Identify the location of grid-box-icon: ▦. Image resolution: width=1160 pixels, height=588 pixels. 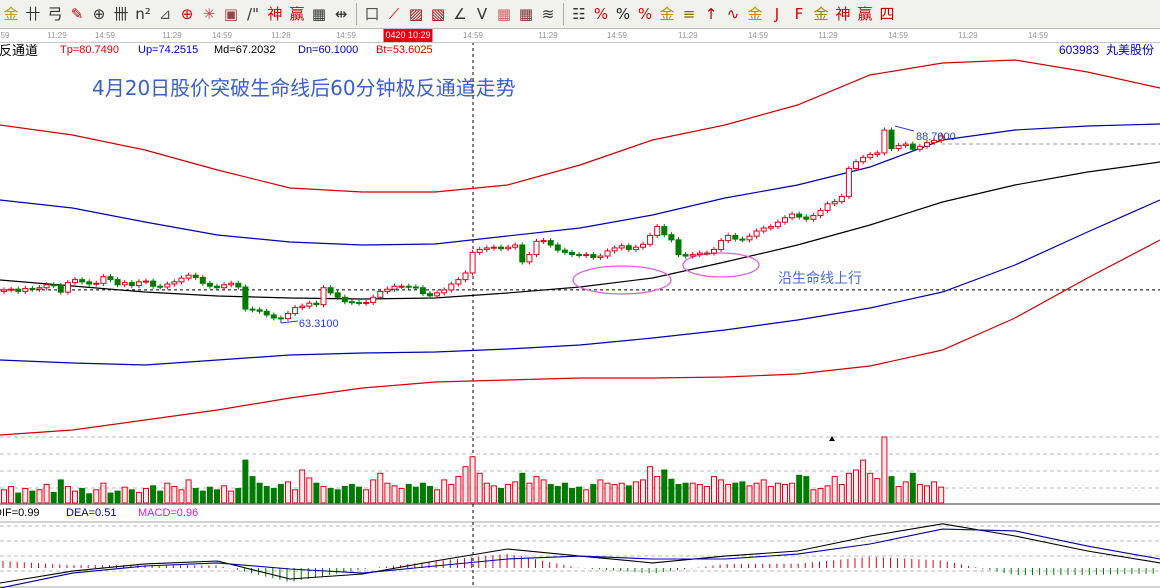
(319, 14).